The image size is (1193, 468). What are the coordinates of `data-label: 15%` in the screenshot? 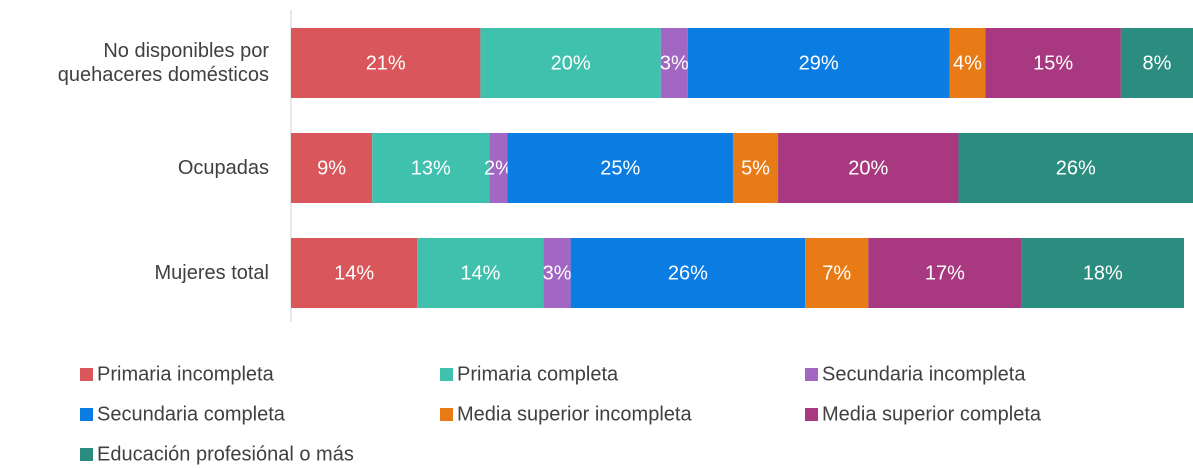 It's located at (1053, 63).